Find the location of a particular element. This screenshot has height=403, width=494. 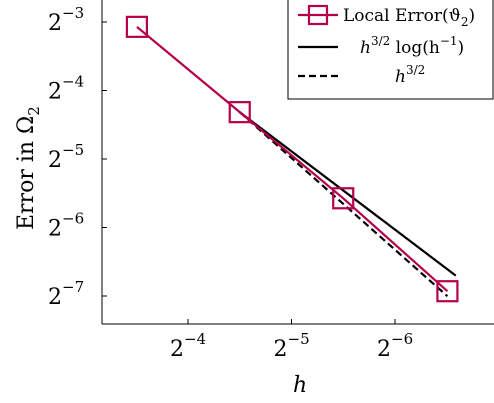

y-tick-exponent-0: −3 is located at coordinates (73, 13).